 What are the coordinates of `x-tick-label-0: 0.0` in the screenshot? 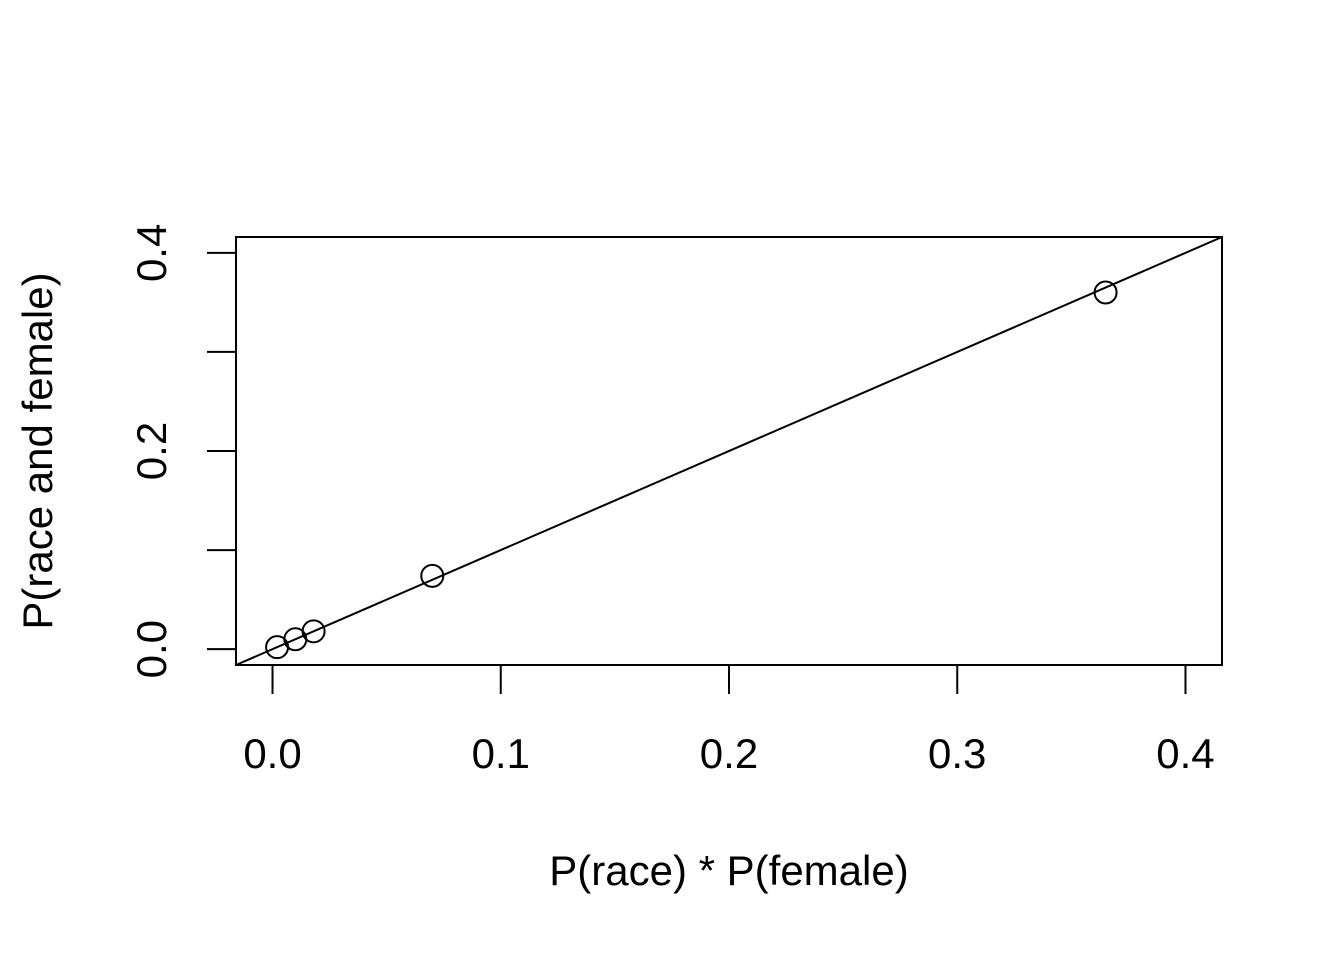 It's located at (272, 753).